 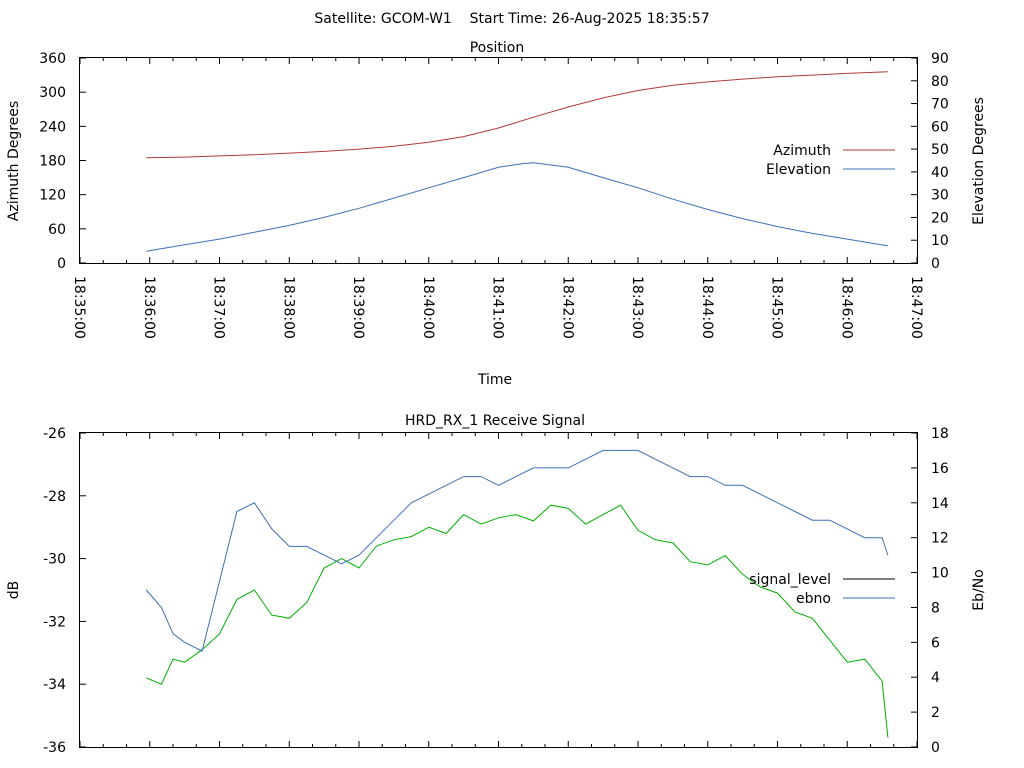 What do you see at coordinates (54, 748) in the screenshot?
I see `y-tick-label: -36` at bounding box center [54, 748].